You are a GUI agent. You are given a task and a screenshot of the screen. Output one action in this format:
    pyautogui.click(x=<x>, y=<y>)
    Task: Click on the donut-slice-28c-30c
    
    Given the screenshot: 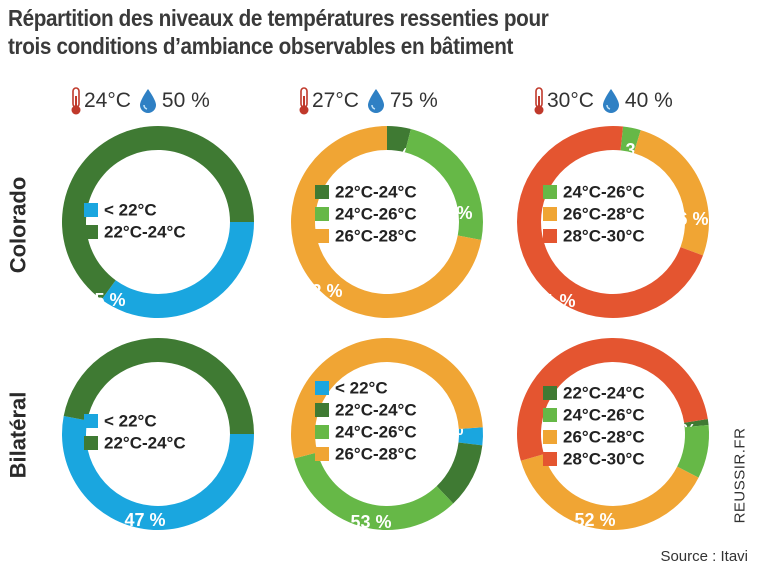 What is the action you would take?
    pyautogui.click(x=612, y=399)
    